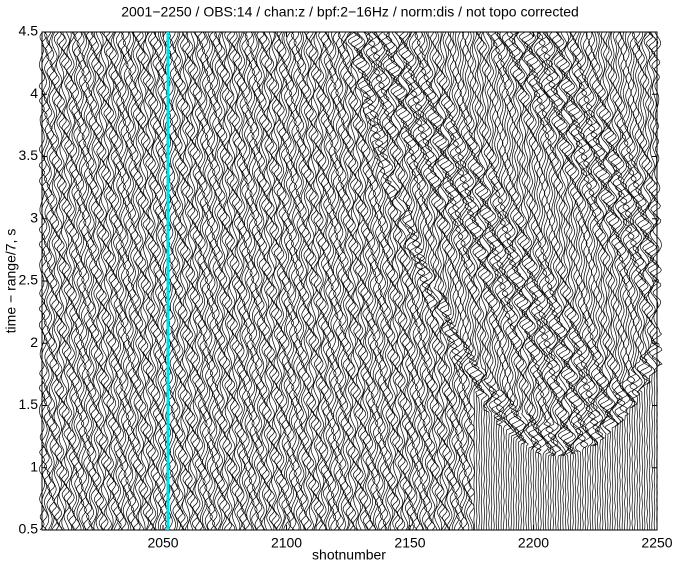 The width and height of the screenshot is (678, 568). Describe the element at coordinates (11, 281) in the screenshot. I see `y-axis-label: time − range/7, s` at that location.